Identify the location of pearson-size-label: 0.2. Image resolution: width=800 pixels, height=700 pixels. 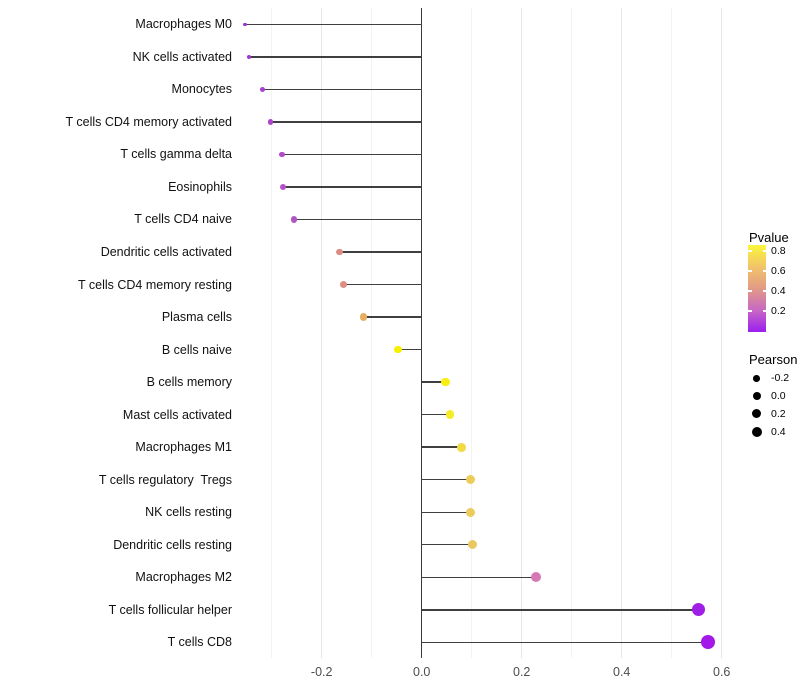
(778, 413).